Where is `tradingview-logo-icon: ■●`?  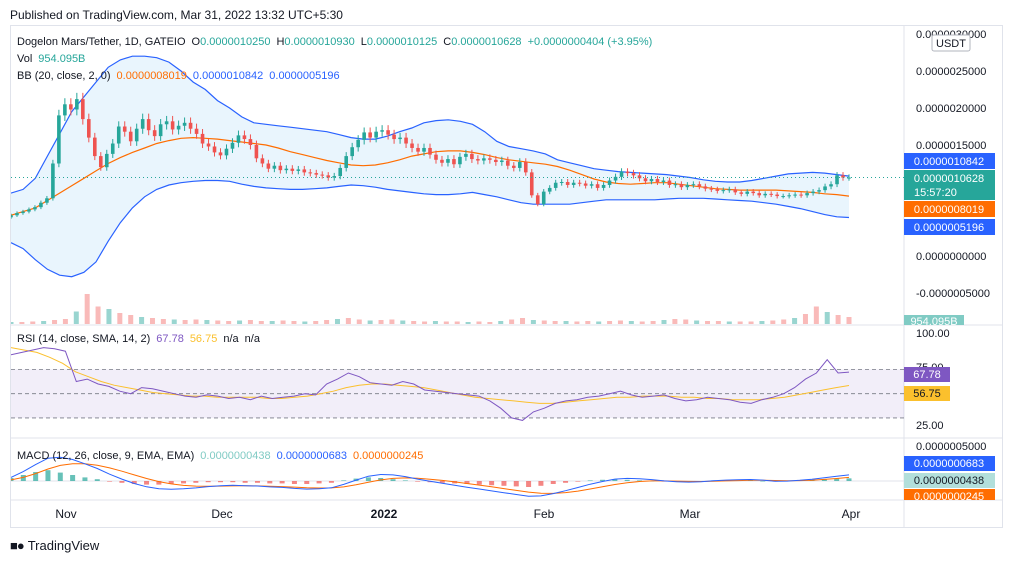
tradingview-logo-icon: ■● is located at coordinates (17, 545).